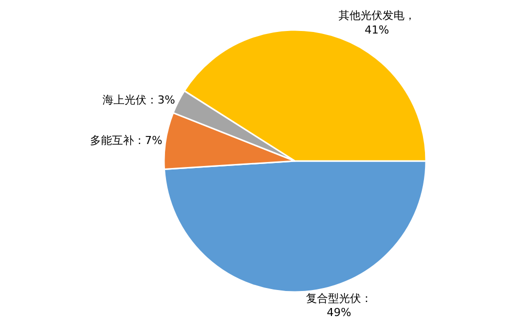 The width and height of the screenshot is (529, 327). I want to click on slice-label: 海上光伏：3%, so click(139, 100).